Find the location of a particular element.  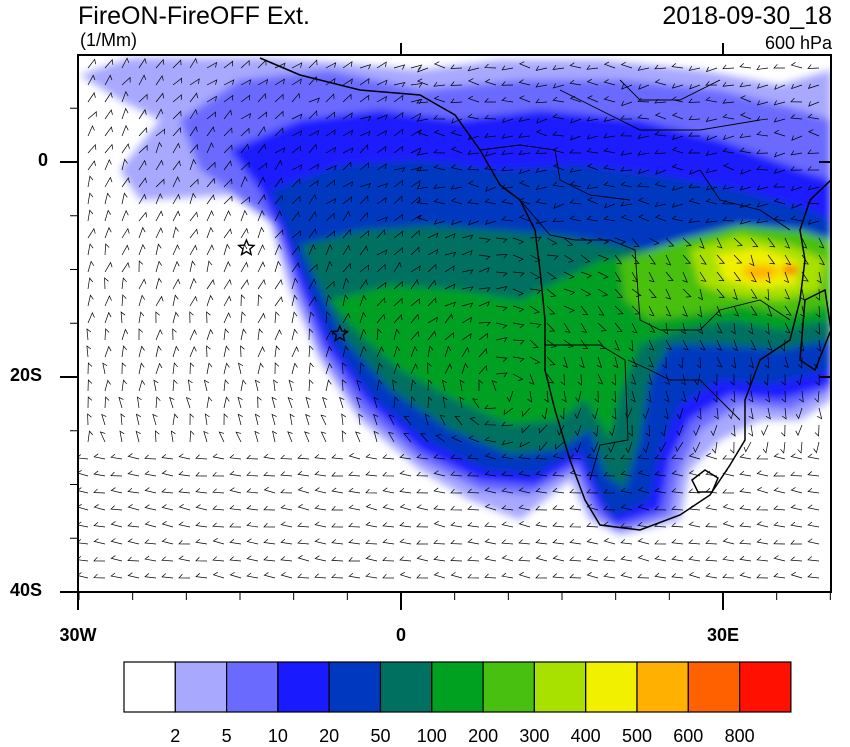

units-label: (1/Mm) is located at coordinates (108, 40).